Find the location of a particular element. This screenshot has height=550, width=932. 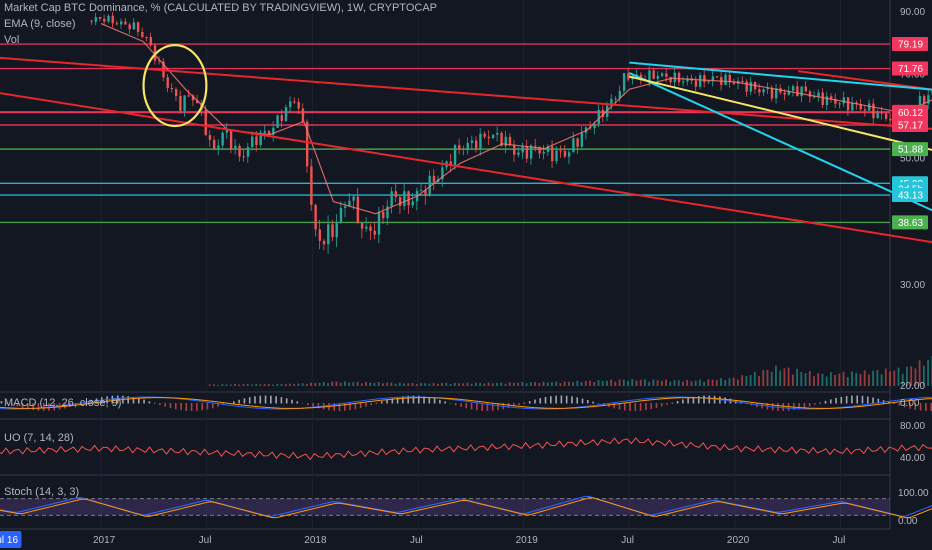

price-level-label-3: 60.12 is located at coordinates (910, 113).